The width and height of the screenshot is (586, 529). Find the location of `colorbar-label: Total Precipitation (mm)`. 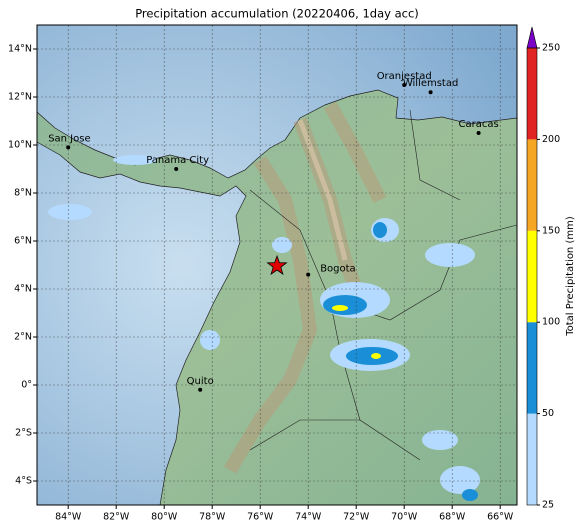

colorbar-label: Total Precipitation (mm) is located at coordinates (570, 276).